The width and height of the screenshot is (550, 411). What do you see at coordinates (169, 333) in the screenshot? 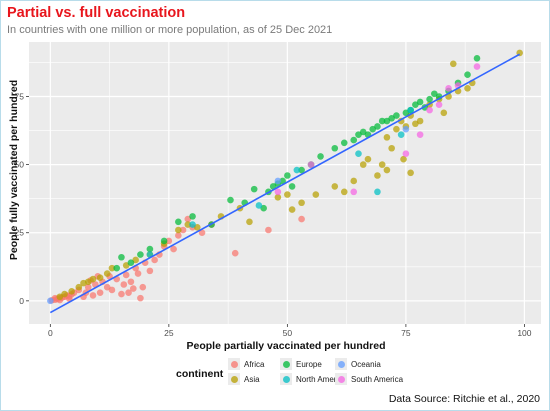
I see `x-tick-label: 25` at bounding box center [169, 333].